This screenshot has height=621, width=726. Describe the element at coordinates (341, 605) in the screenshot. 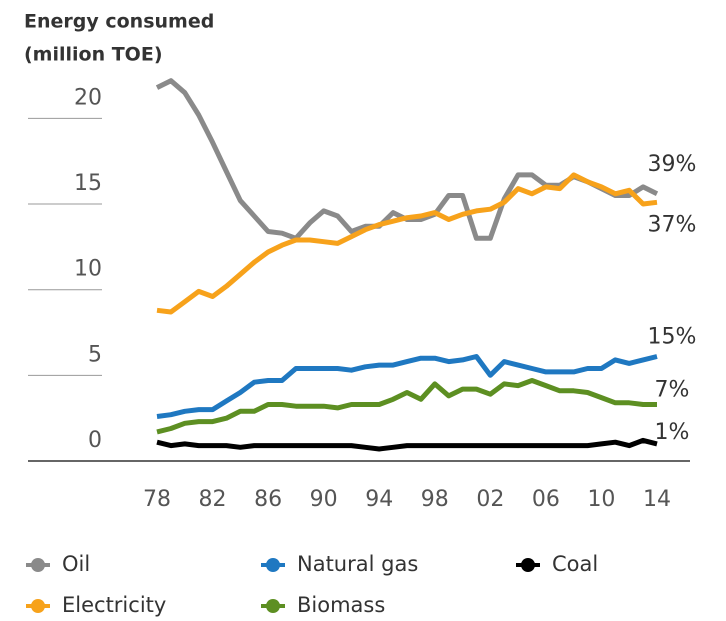

I see `legend-label: Biomass` at that location.